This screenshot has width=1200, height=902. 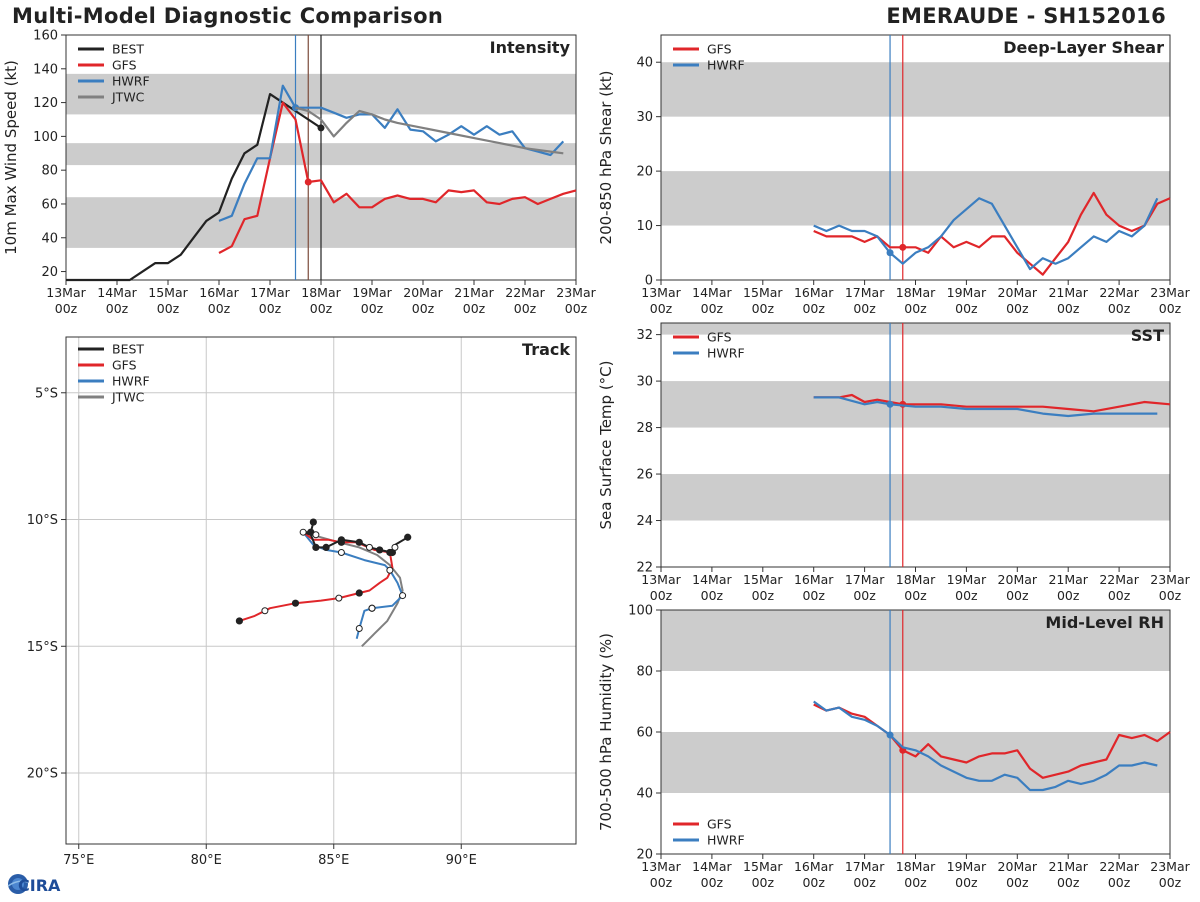 I want to click on logo-text: CIRA, so click(x=39, y=885).